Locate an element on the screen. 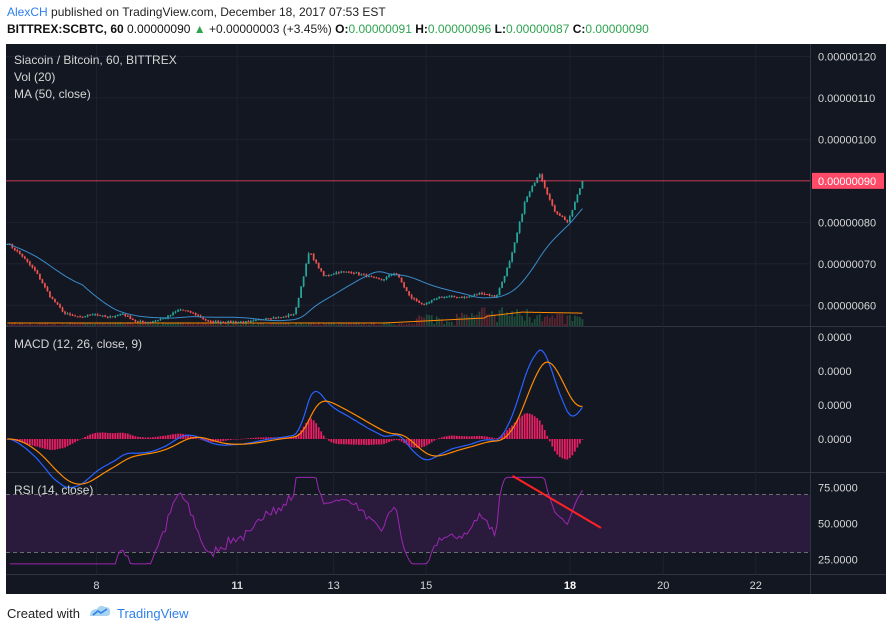 The height and width of the screenshot is (631, 889). tradingview-brand-link: TradingView is located at coordinates (153, 613).